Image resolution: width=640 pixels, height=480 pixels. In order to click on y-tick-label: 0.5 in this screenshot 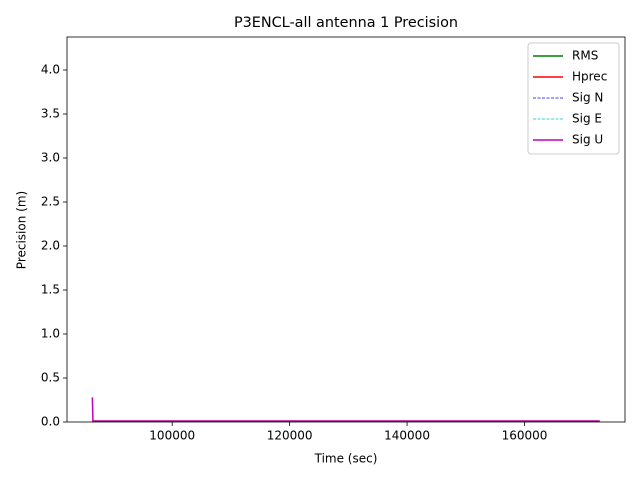, I will do `click(50, 378)`.